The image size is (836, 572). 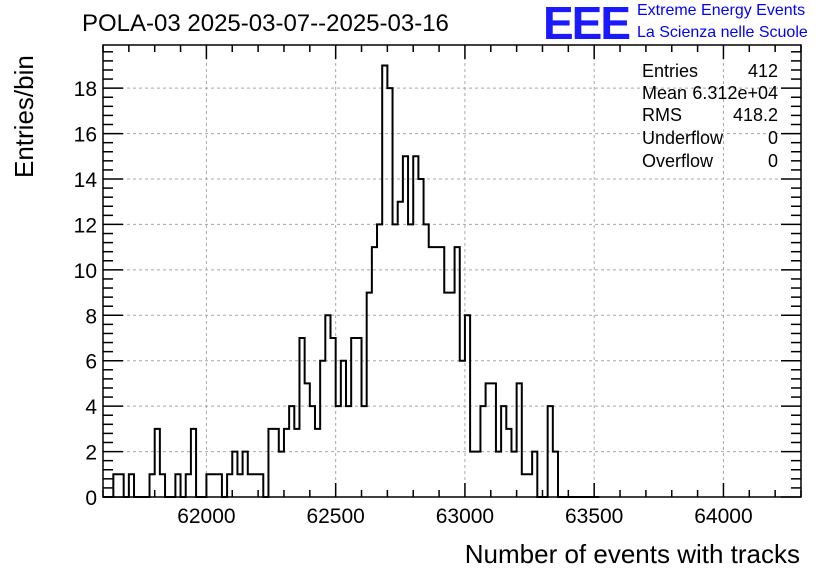 What do you see at coordinates (662, 115) in the screenshot?
I see `stats-rms-label: RMS` at bounding box center [662, 115].